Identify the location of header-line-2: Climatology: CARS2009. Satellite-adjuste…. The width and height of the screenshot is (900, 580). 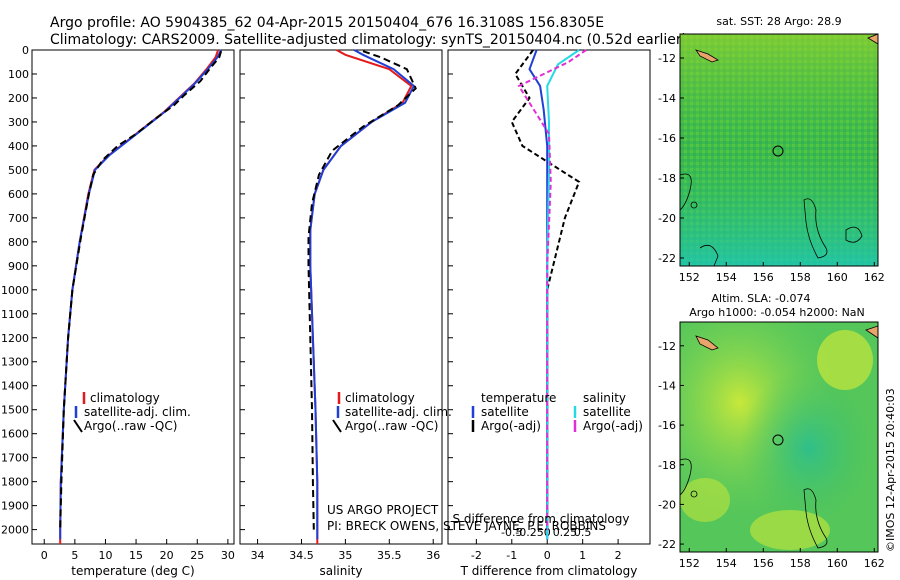
(368, 40).